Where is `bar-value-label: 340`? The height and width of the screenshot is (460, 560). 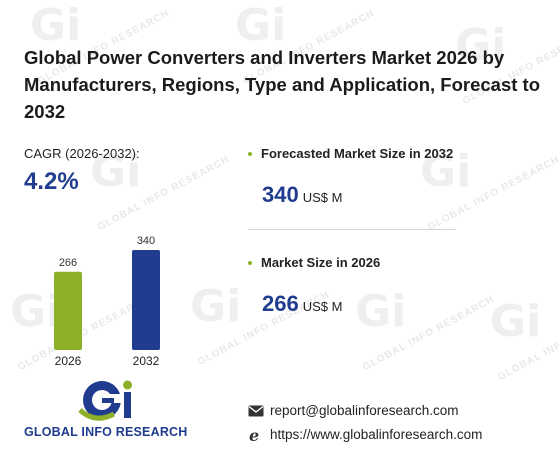 bar-value-label: 340 is located at coordinates (146, 241).